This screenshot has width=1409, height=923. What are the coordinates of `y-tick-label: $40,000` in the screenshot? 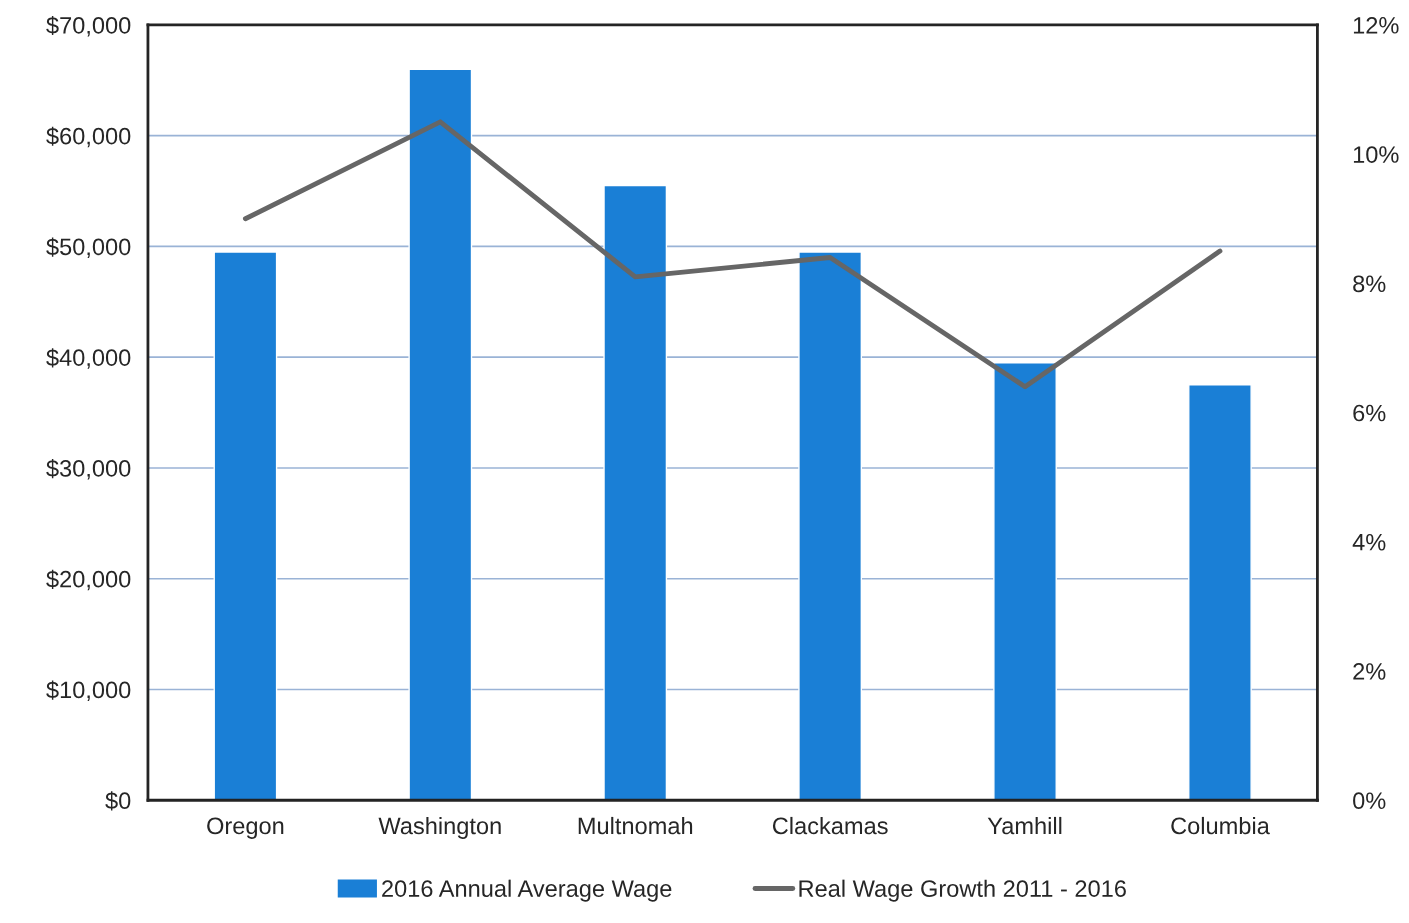 It's located at (88, 358).